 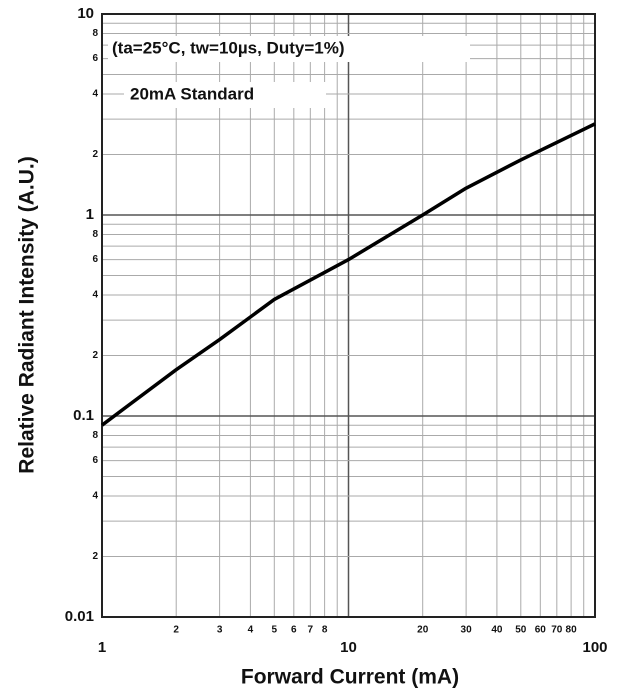 I want to click on annotation: 20mA Standard, so click(x=192, y=93).